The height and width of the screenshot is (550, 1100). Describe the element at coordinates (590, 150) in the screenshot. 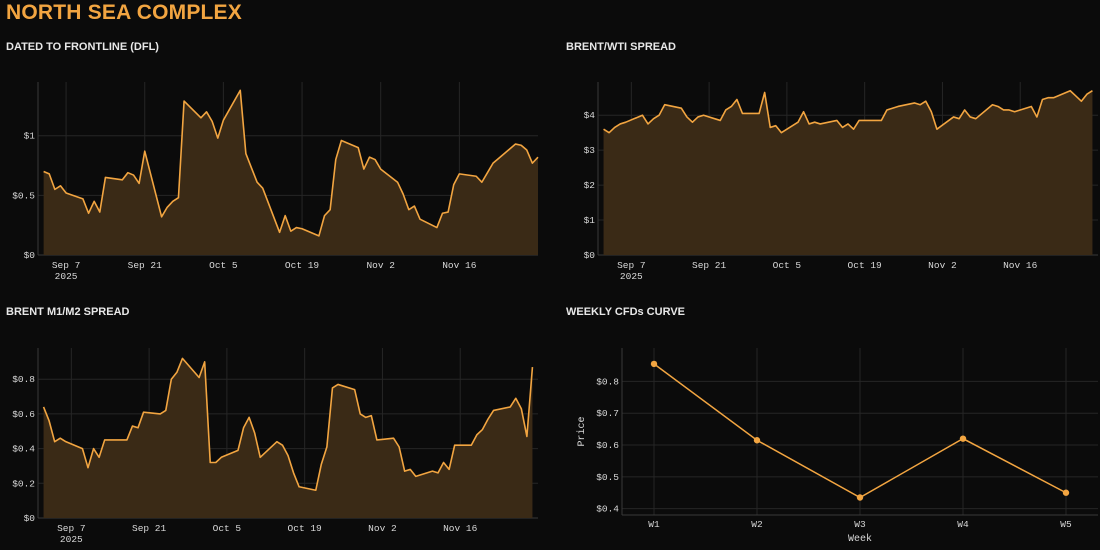

I see `y-tick-label: $3` at that location.